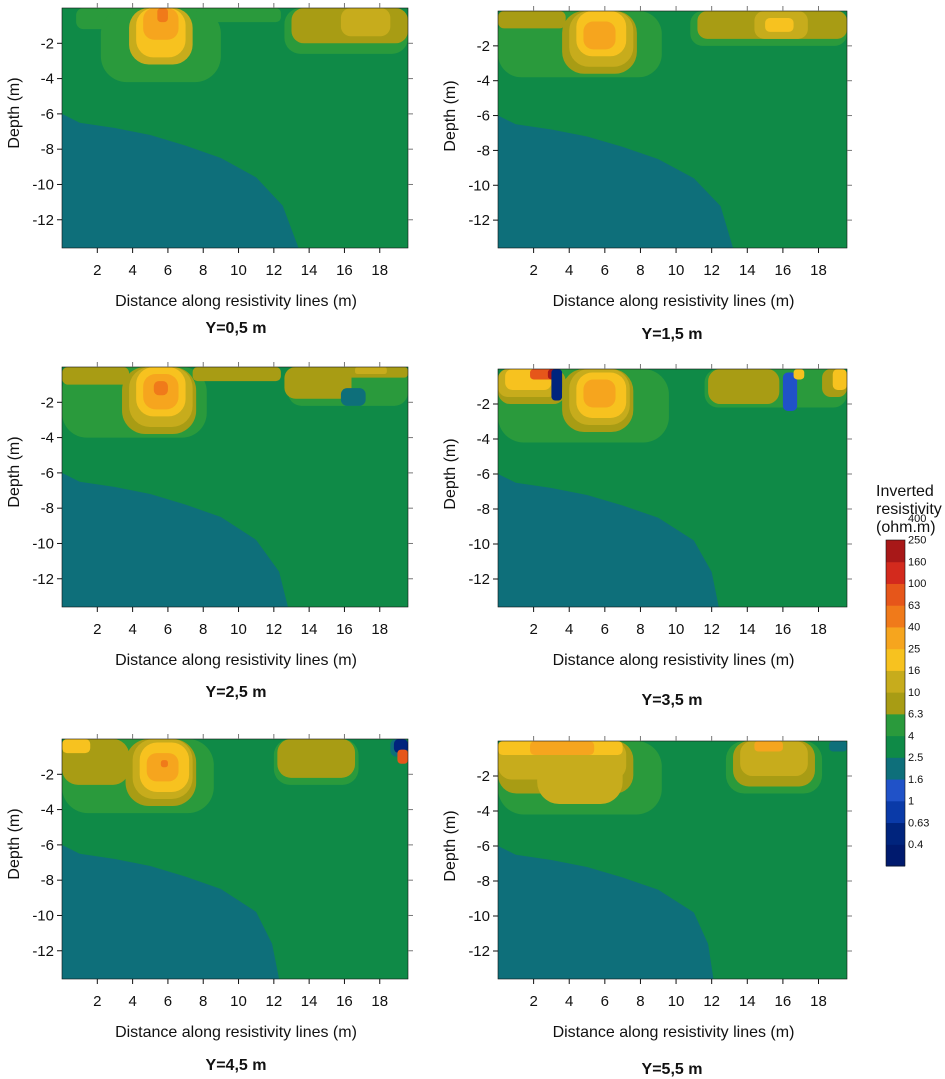  Describe the element at coordinates (915, 845) in the screenshot. I see `colorbar-tick-label: 0.4` at that location.